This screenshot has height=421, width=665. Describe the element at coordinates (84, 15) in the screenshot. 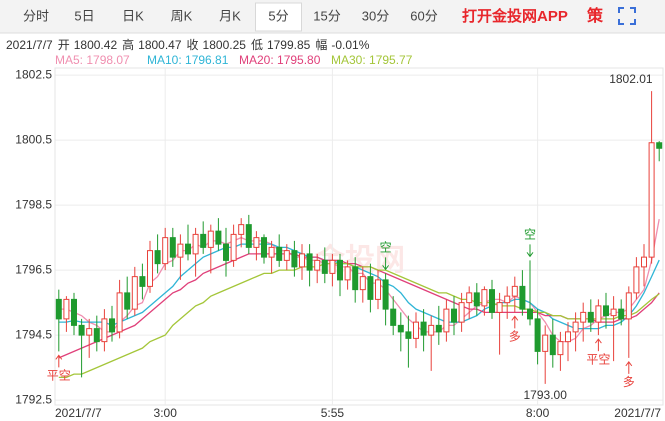

I see `tab: 5日` at that location.